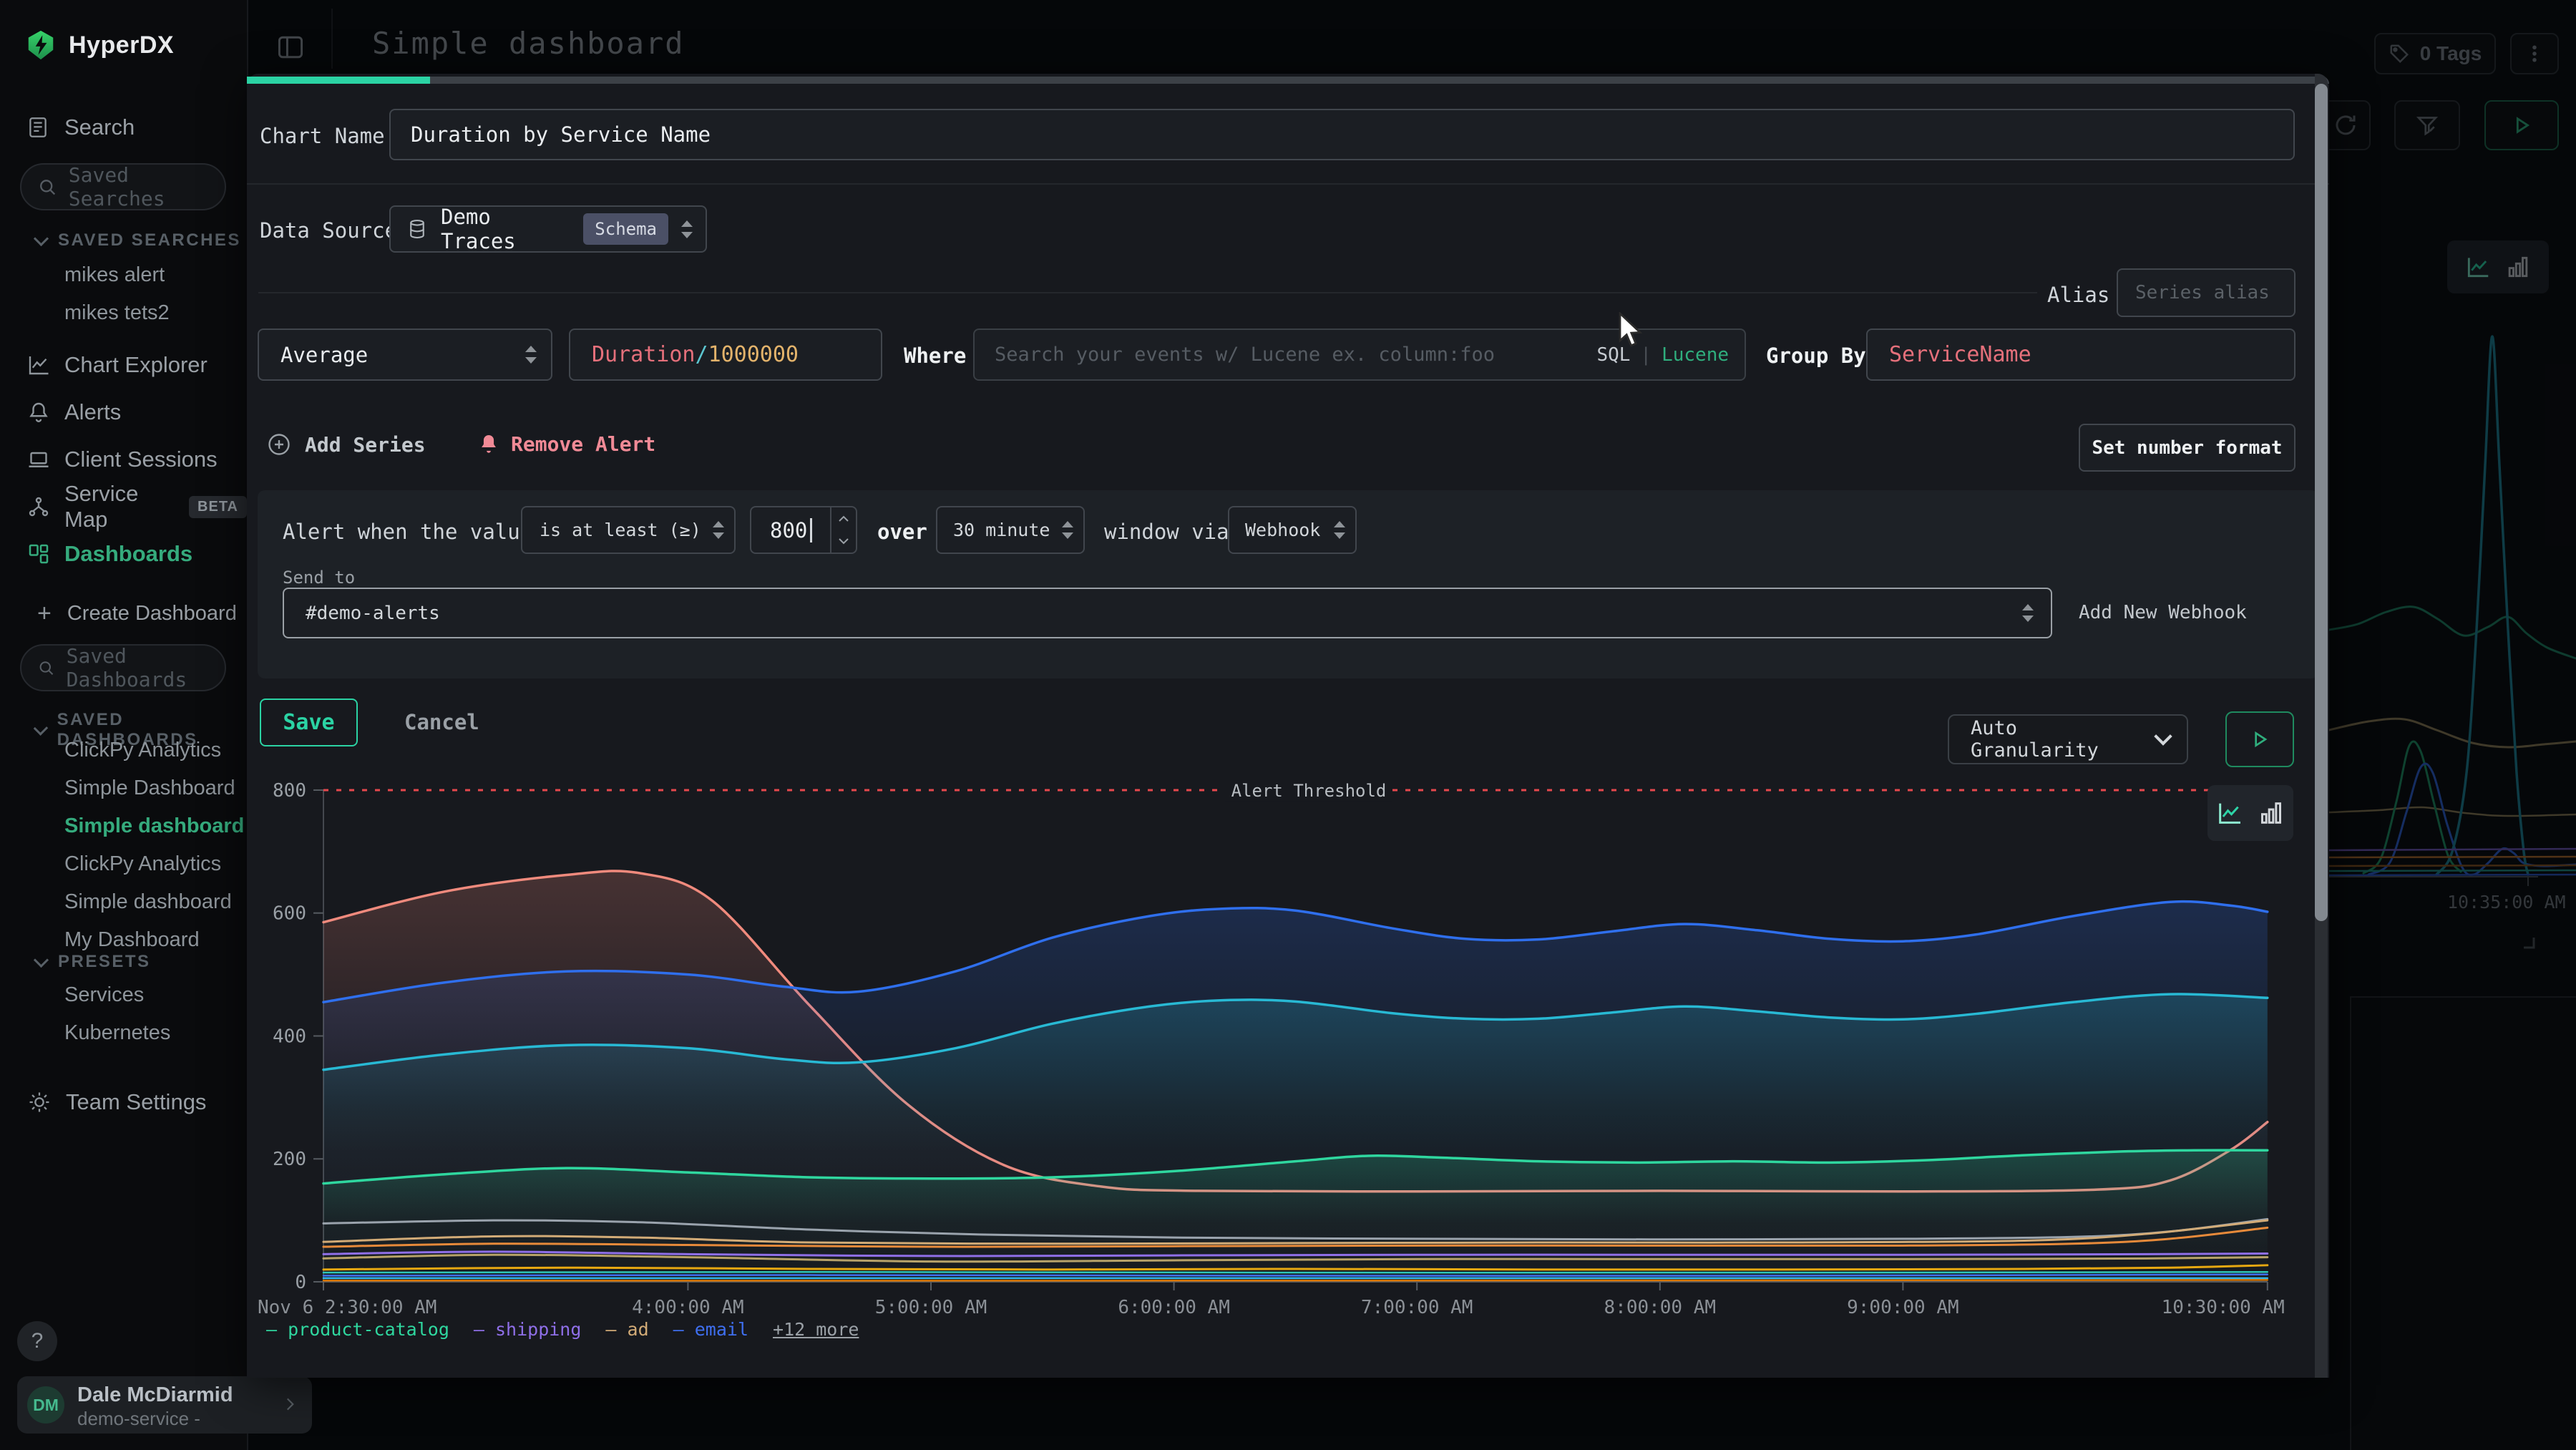  I want to click on svg-text: 9:00:00 AM, so click(1903, 1307).